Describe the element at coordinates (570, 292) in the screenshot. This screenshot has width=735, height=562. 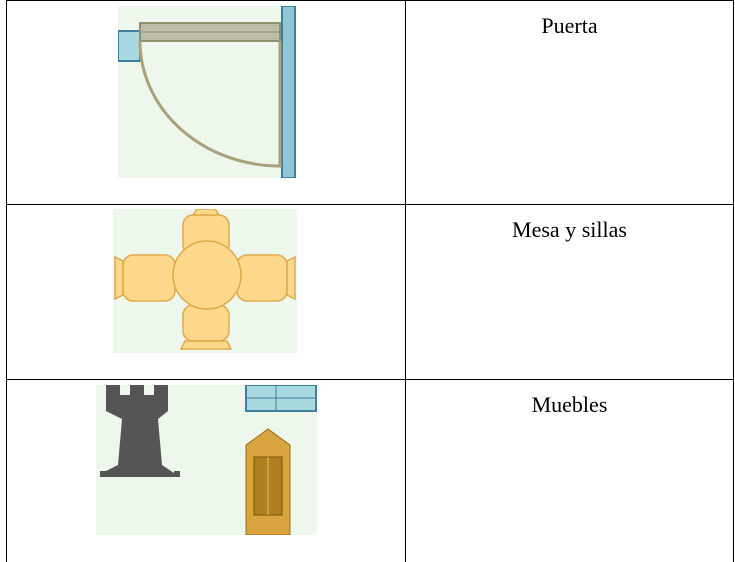
I see `row-label: Mesa y sillas` at that location.